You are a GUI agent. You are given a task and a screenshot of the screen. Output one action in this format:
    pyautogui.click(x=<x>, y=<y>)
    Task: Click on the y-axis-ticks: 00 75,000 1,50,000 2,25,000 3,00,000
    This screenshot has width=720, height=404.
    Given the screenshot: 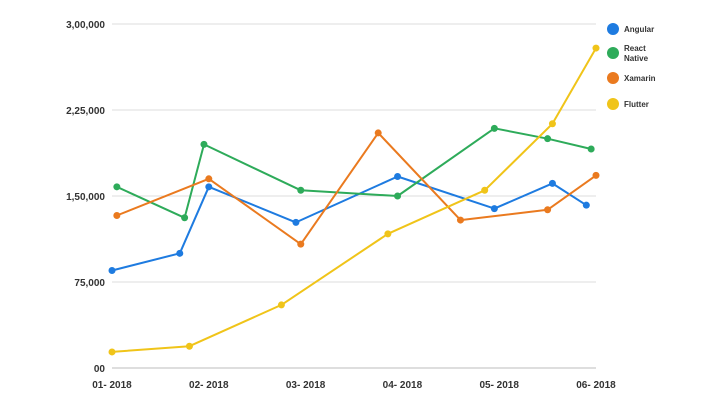 What is the action you would take?
    pyautogui.click(x=85, y=197)
    